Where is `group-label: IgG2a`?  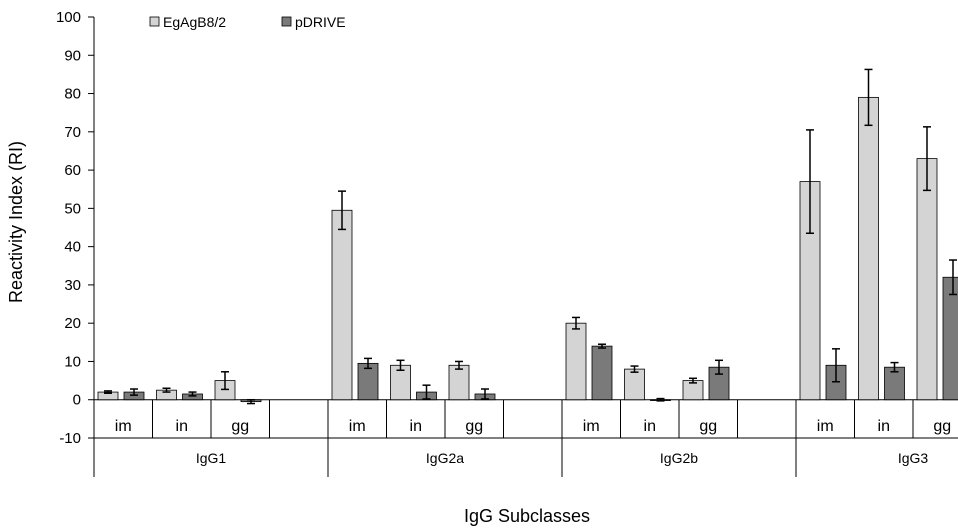 group-label: IgG2a is located at coordinates (445, 458).